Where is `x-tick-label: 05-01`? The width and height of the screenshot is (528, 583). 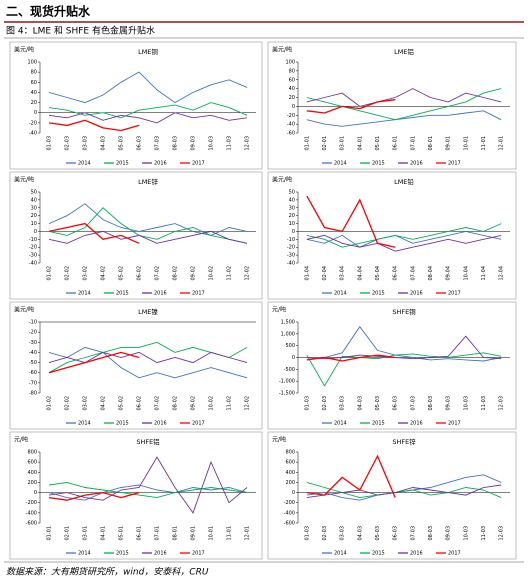
x-tick-label: 05-01 is located at coordinates (122, 533).